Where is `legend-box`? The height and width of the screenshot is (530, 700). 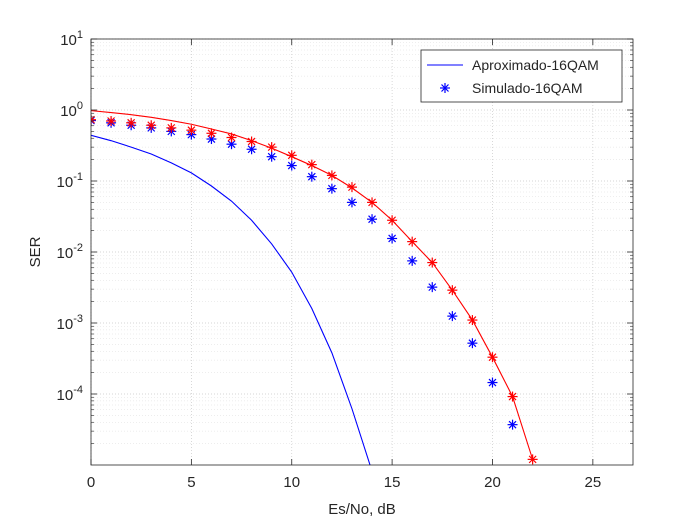 legend-box is located at coordinates (521, 76).